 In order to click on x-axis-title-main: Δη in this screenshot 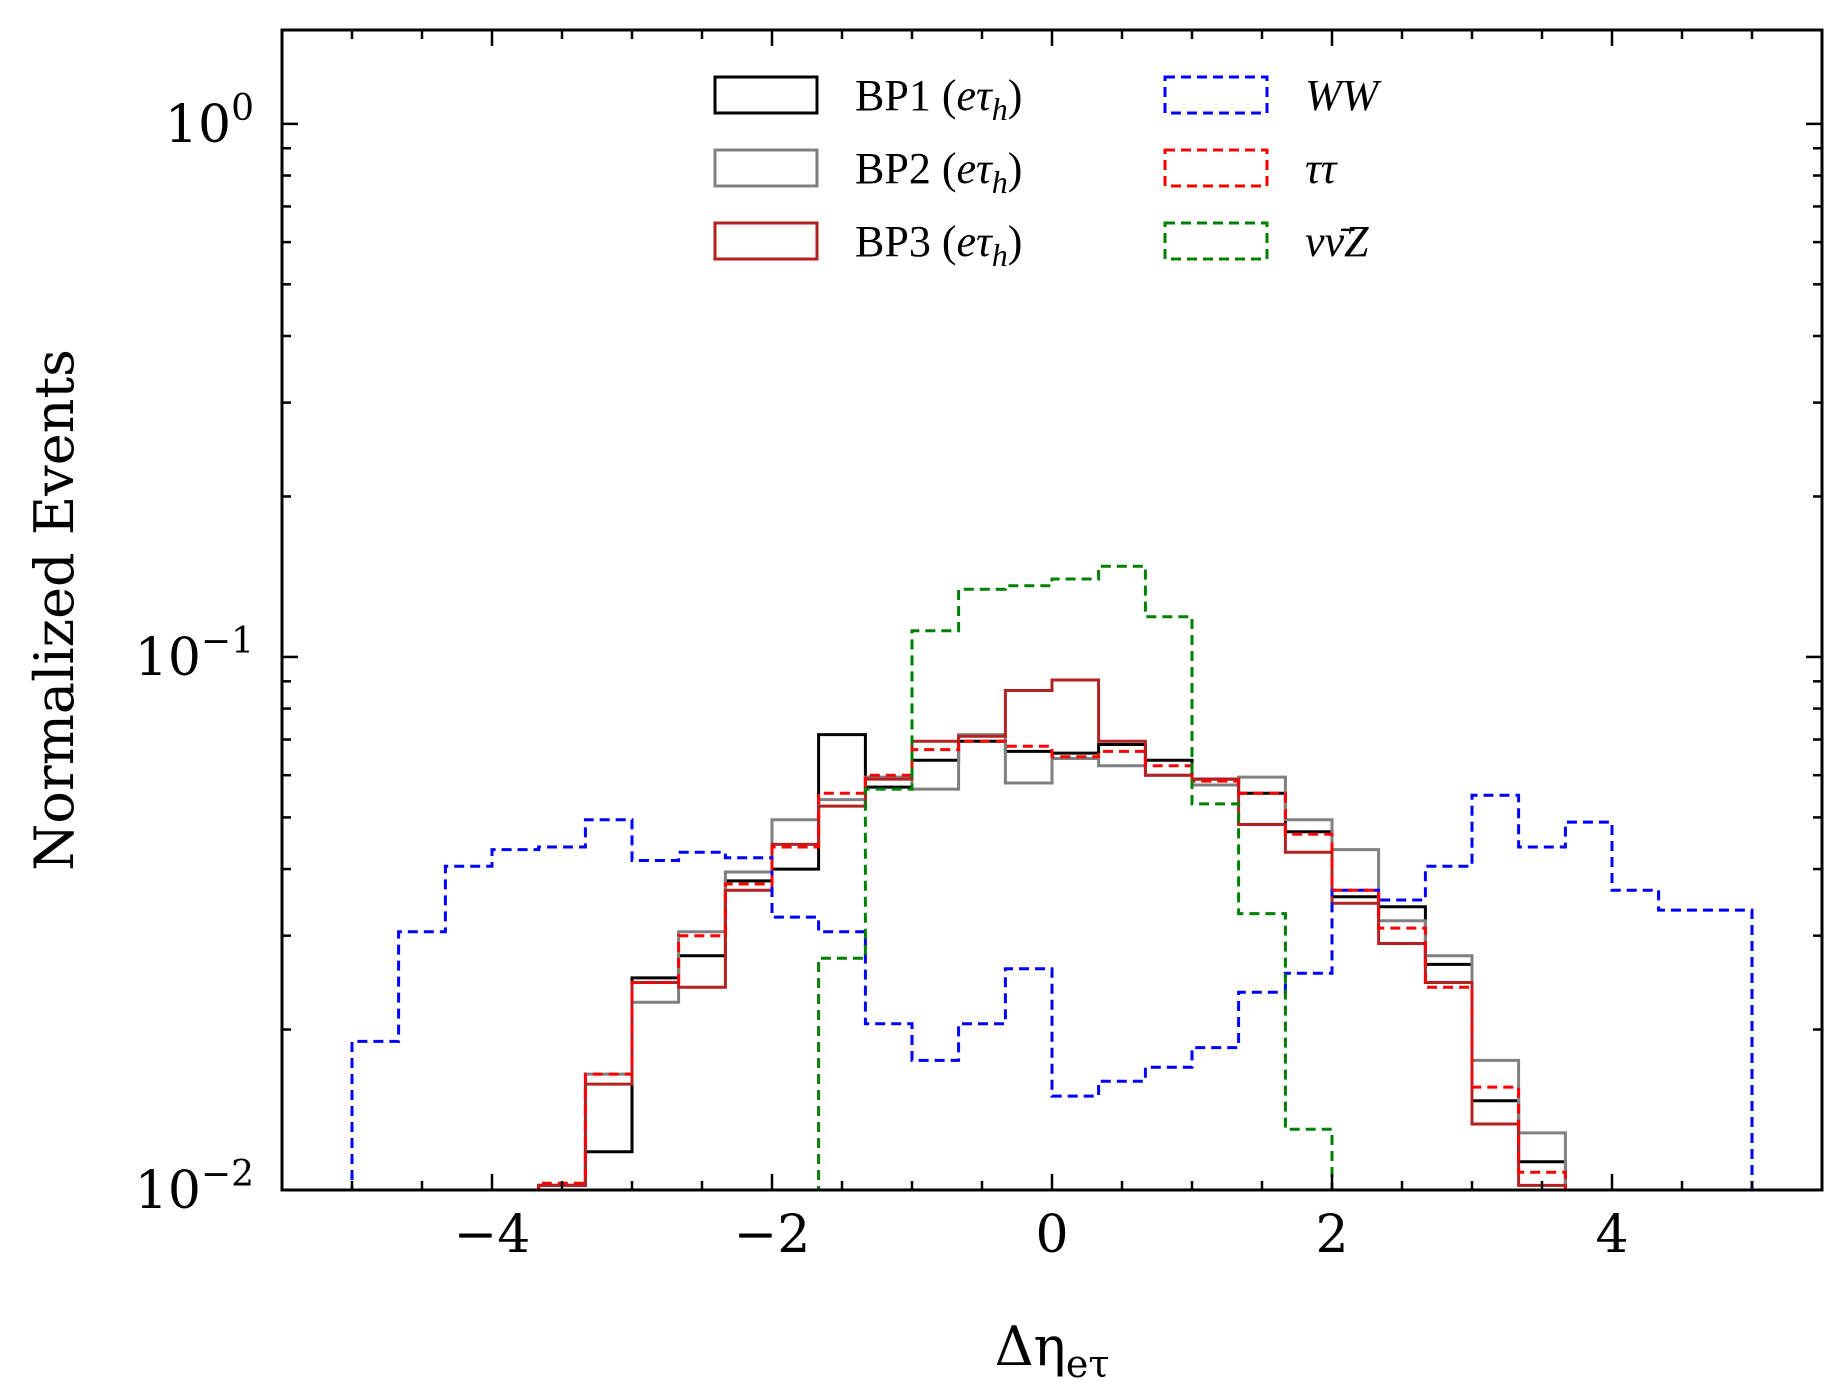, I will do `click(1030, 1346)`.